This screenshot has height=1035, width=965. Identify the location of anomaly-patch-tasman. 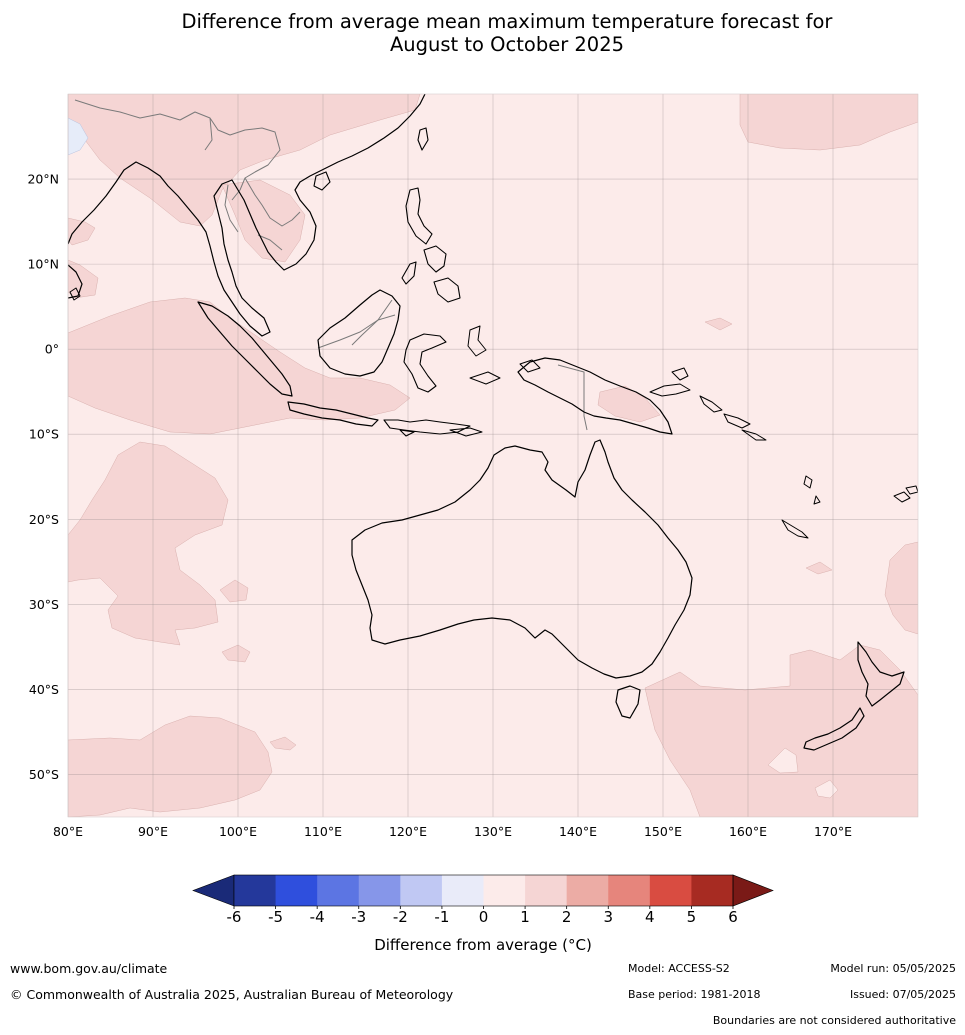
(781, 730).